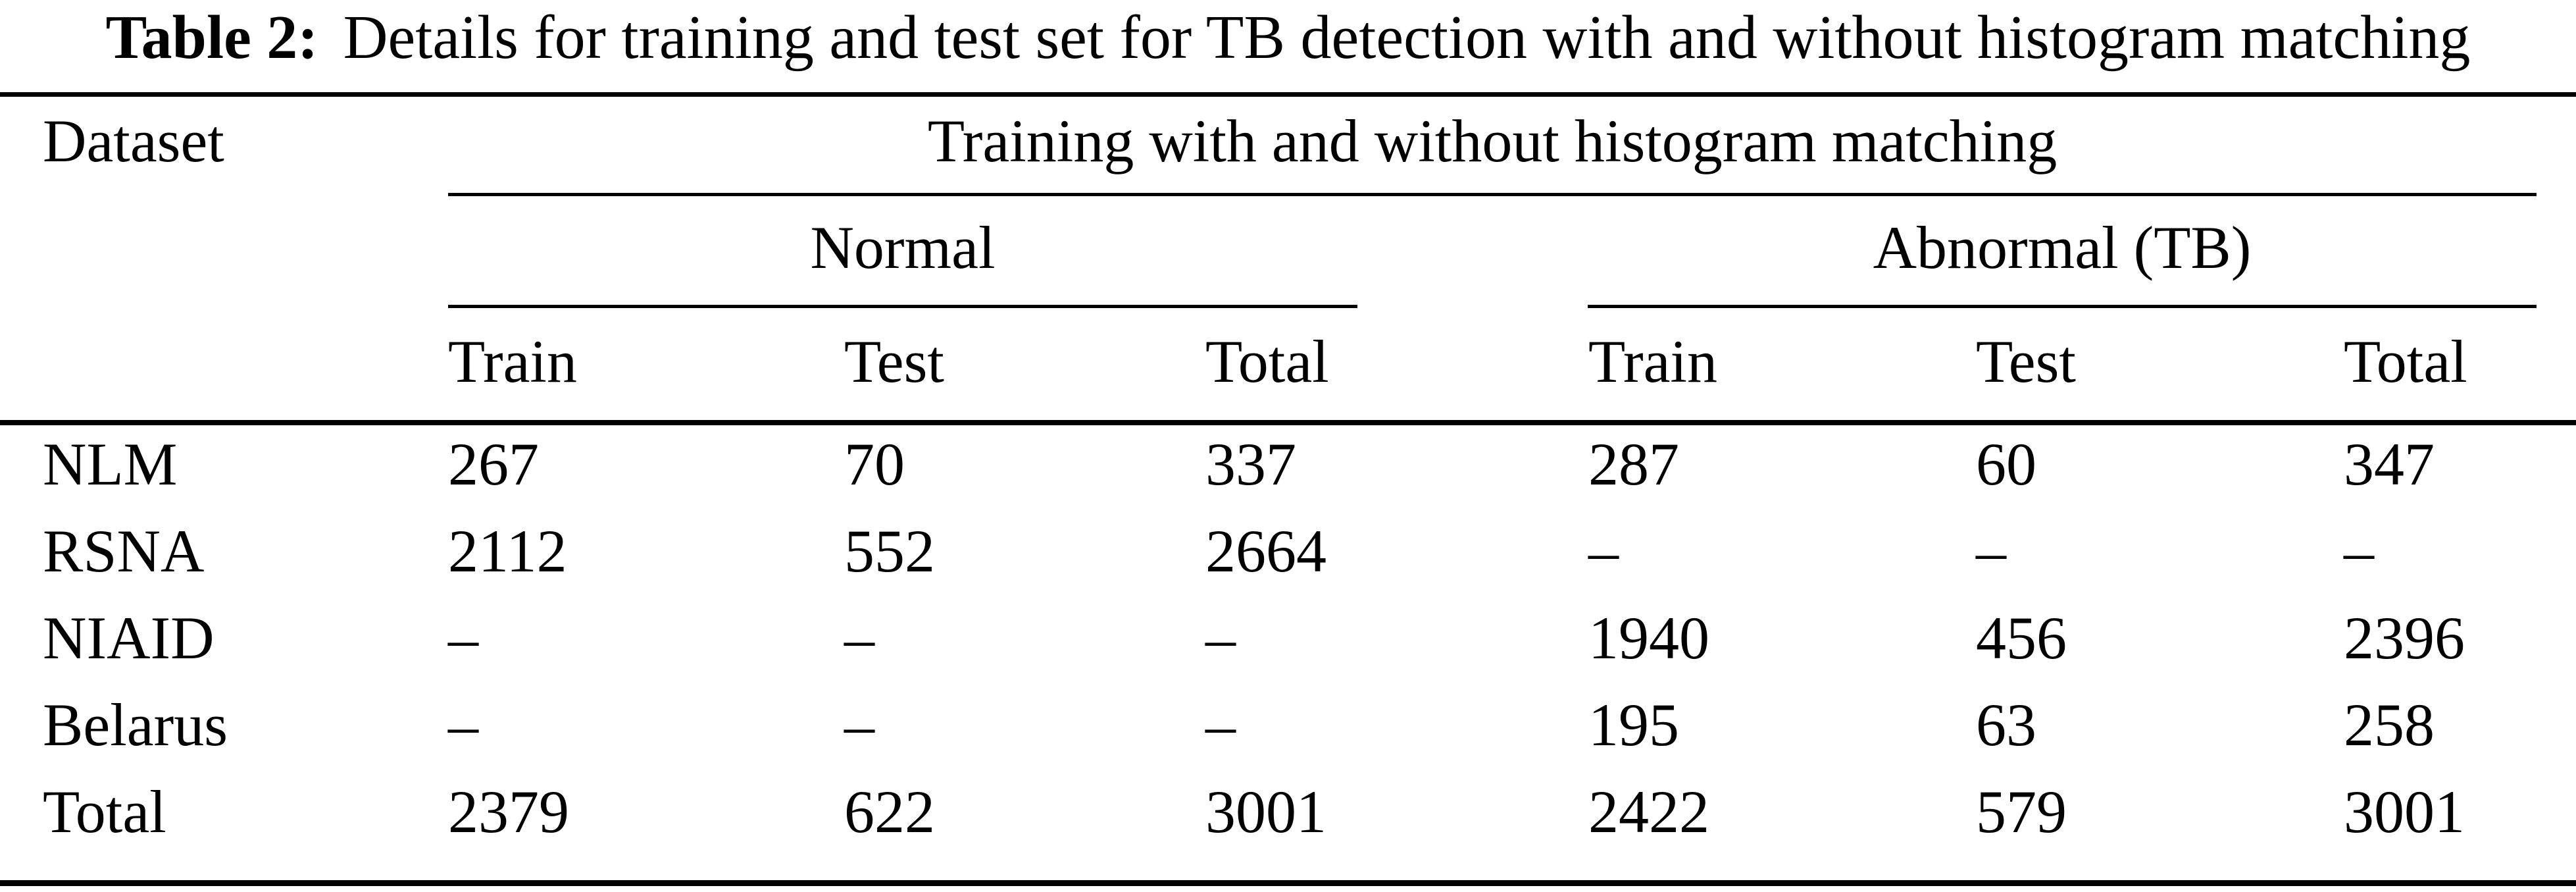 This screenshot has height=892, width=2576. I want to click on row-label-rsna: RSNA, so click(124, 551).